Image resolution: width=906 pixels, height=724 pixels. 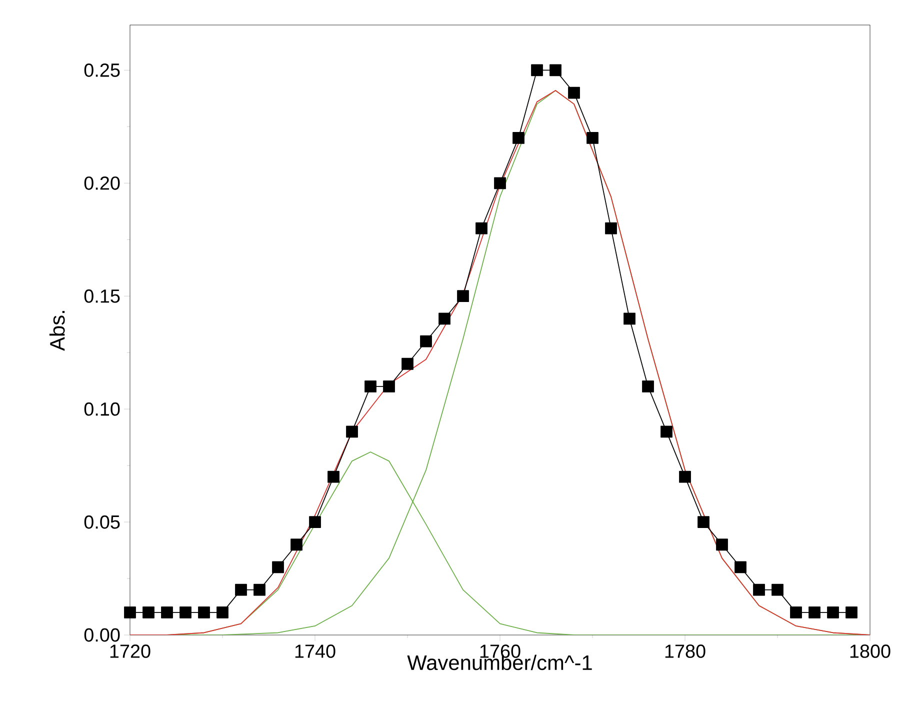 What do you see at coordinates (102, 183) in the screenshot?
I see `y-tick-label: 0.20` at bounding box center [102, 183].